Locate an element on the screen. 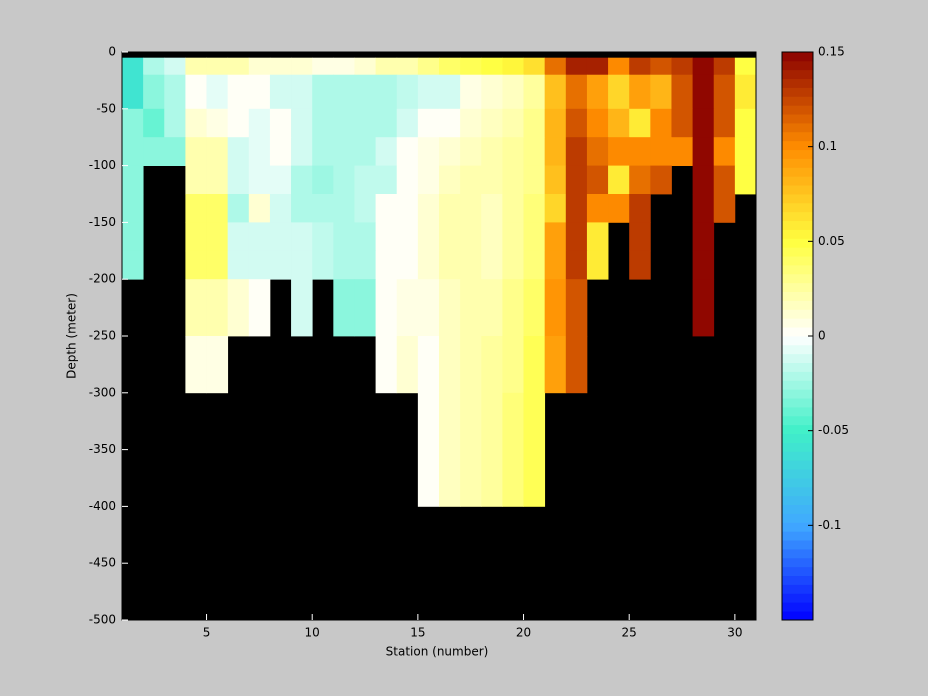  y-tick-label: -100 is located at coordinates (102, 165).